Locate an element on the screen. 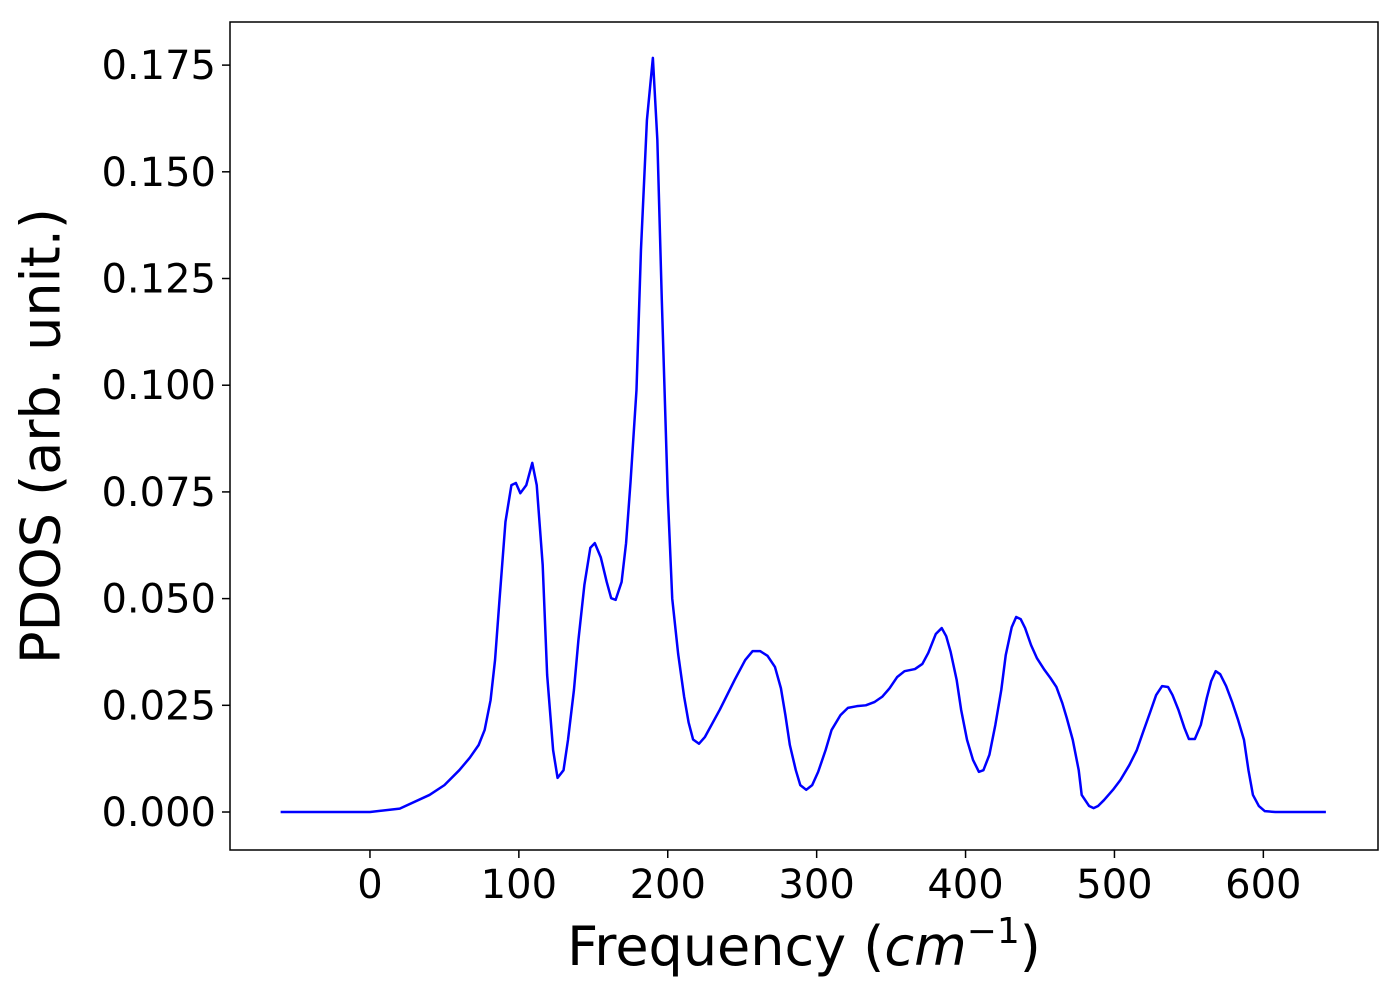 The width and height of the screenshot is (1400, 1000). x-axis-label-part: ) is located at coordinates (1030, 946).